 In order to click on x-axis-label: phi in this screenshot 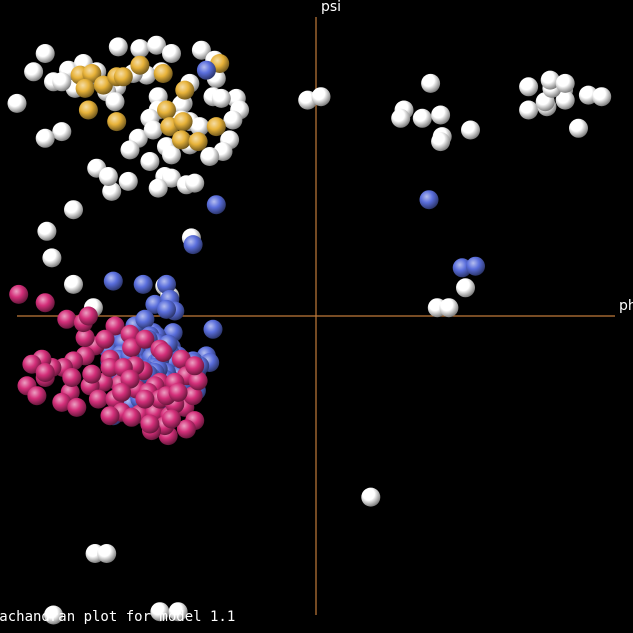, I will do `click(626, 306)`.